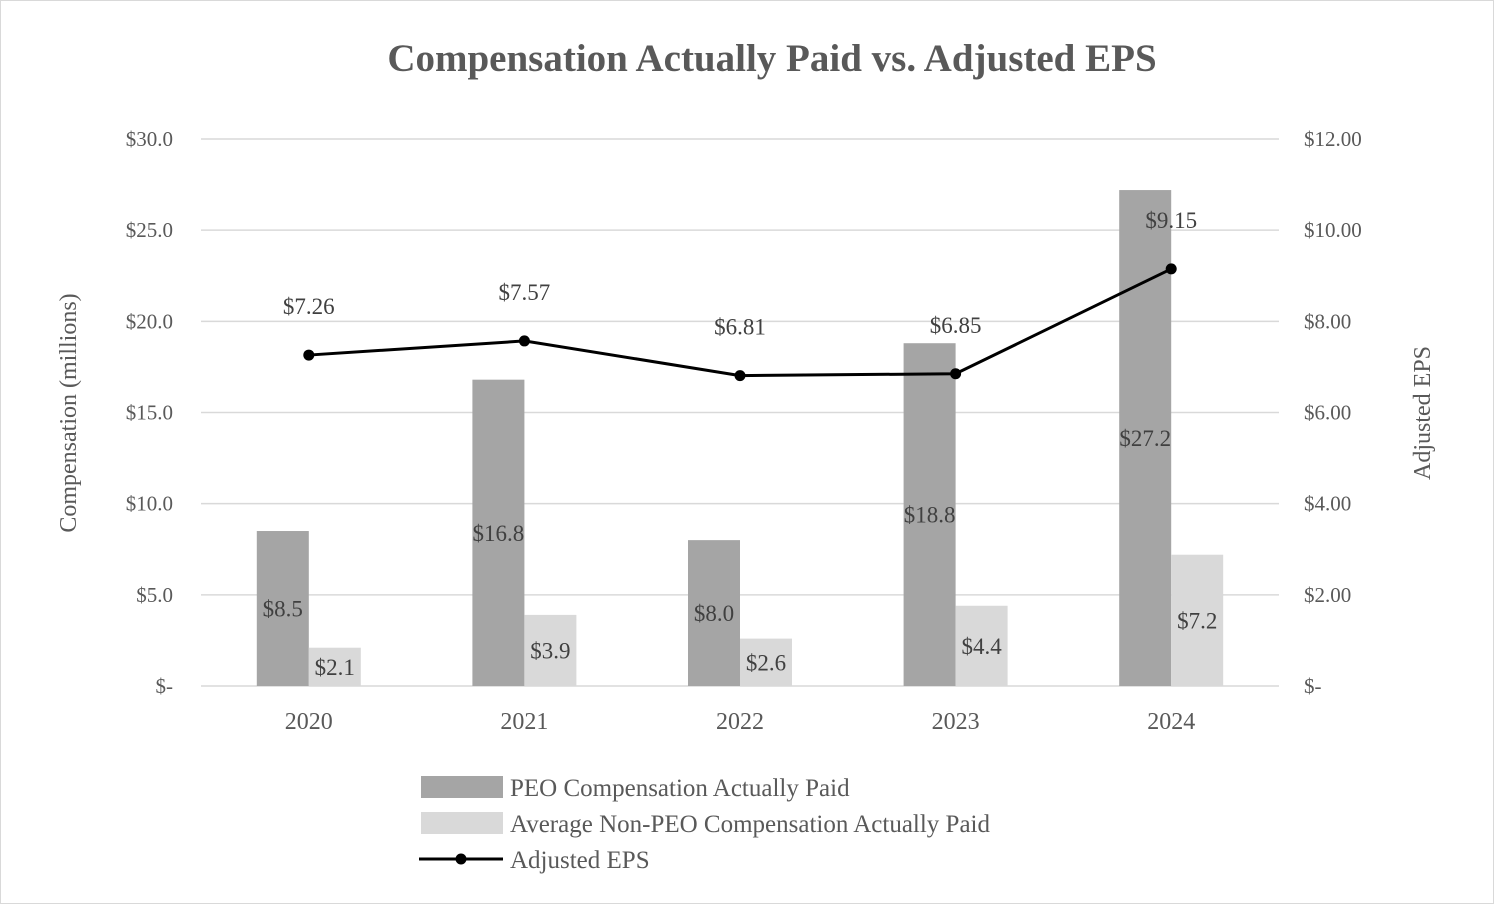 This screenshot has height=904, width=1494. I want to click on x-tick-label: 2020, so click(309, 722).